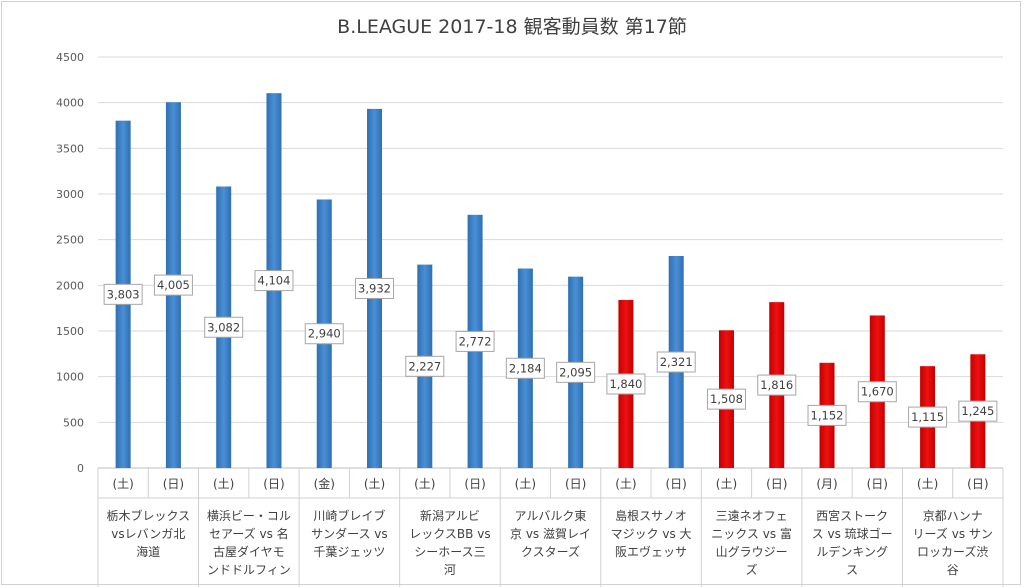  What do you see at coordinates (512, 27) in the screenshot?
I see `chart-title: B.LEAGUE 2017-18 観客動員数 第17節` at bounding box center [512, 27].